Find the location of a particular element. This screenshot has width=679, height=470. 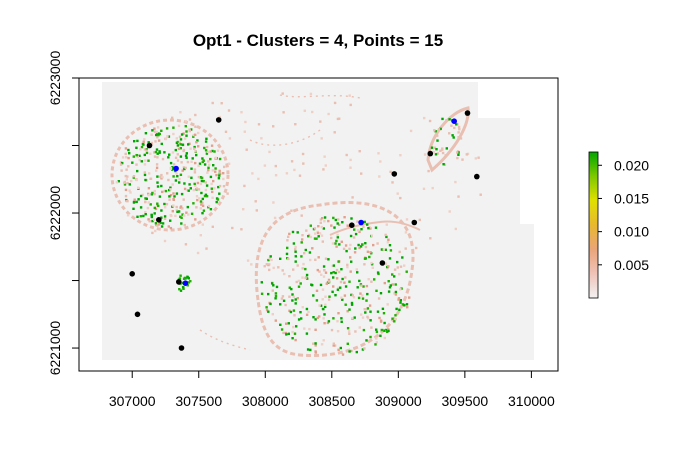

x-tick-label: 308000 is located at coordinates (265, 401).